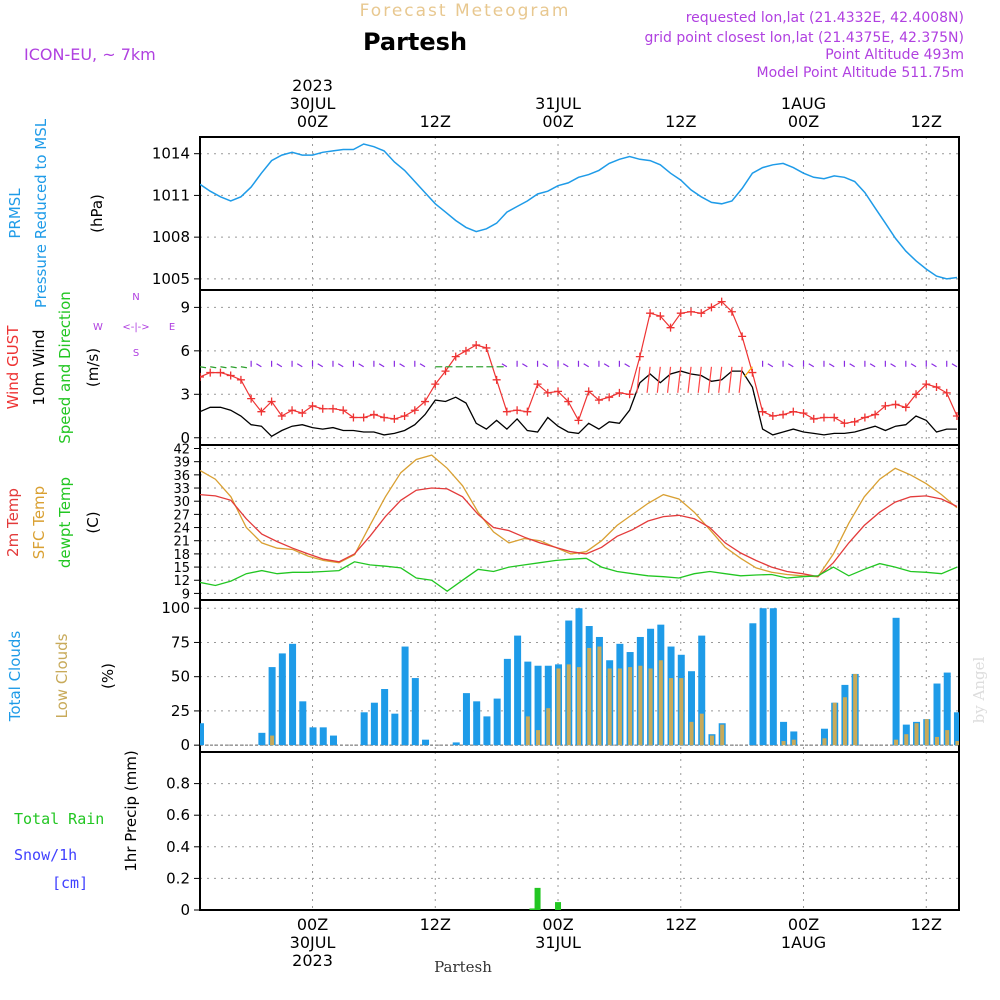 The image size is (1000, 1000). I want to click on ytick-label: 0.2, so click(178, 878).